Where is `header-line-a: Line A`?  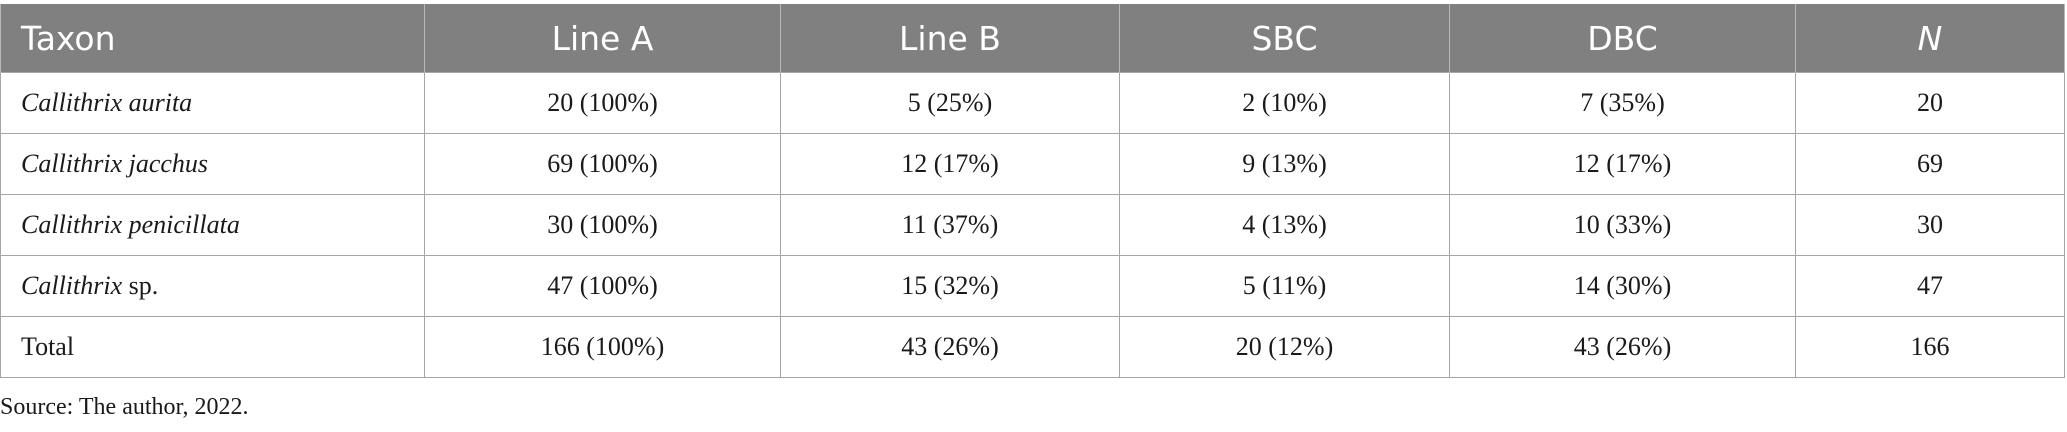 header-line-a: Line A is located at coordinates (602, 38).